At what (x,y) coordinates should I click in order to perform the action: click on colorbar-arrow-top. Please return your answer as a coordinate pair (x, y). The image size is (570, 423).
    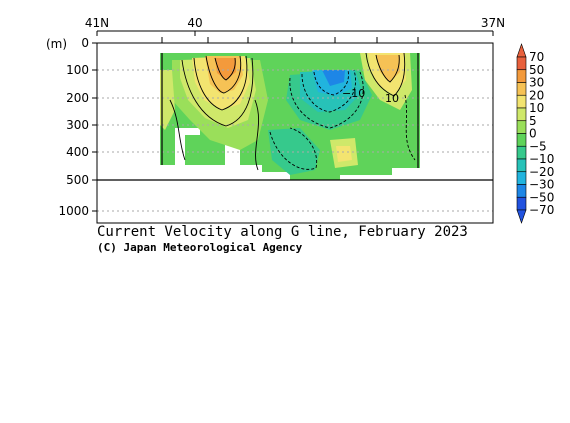
    Looking at the image, I should click on (521, 50).